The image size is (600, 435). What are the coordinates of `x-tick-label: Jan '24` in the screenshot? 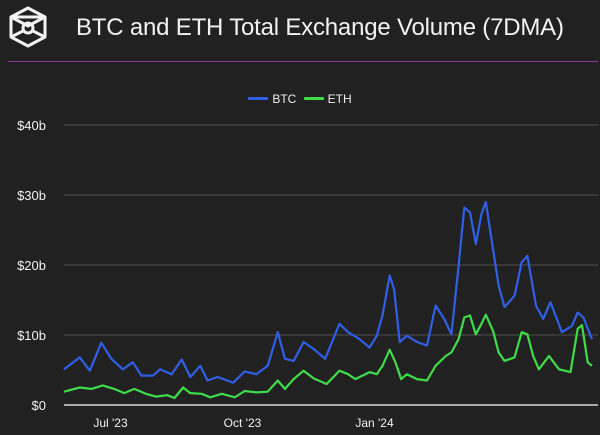 It's located at (374, 423).